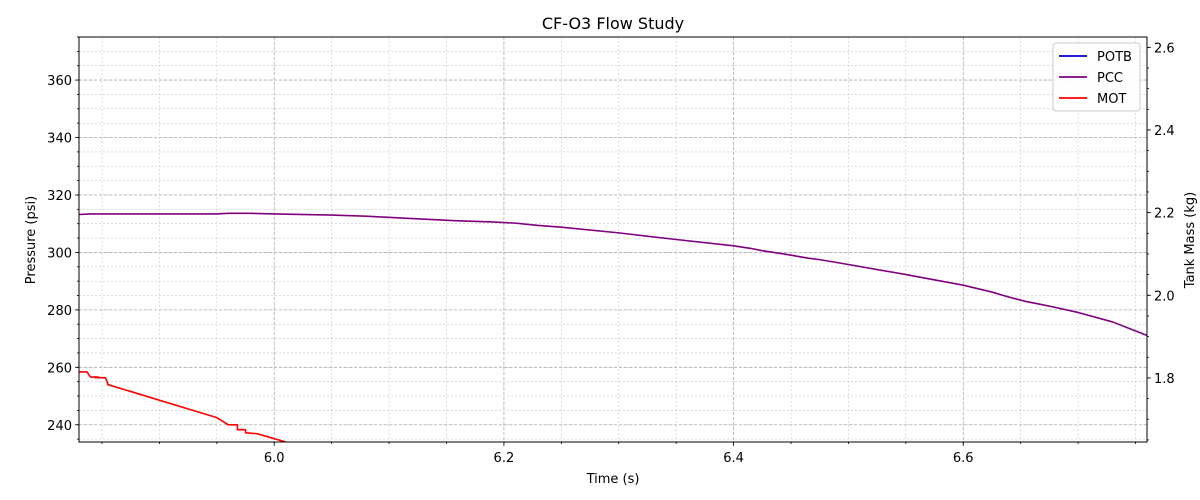 This screenshot has height=500, width=1200. What do you see at coordinates (1190, 240) in the screenshot?
I see `y2-axis-title: Tank Mass (kg)` at bounding box center [1190, 240].